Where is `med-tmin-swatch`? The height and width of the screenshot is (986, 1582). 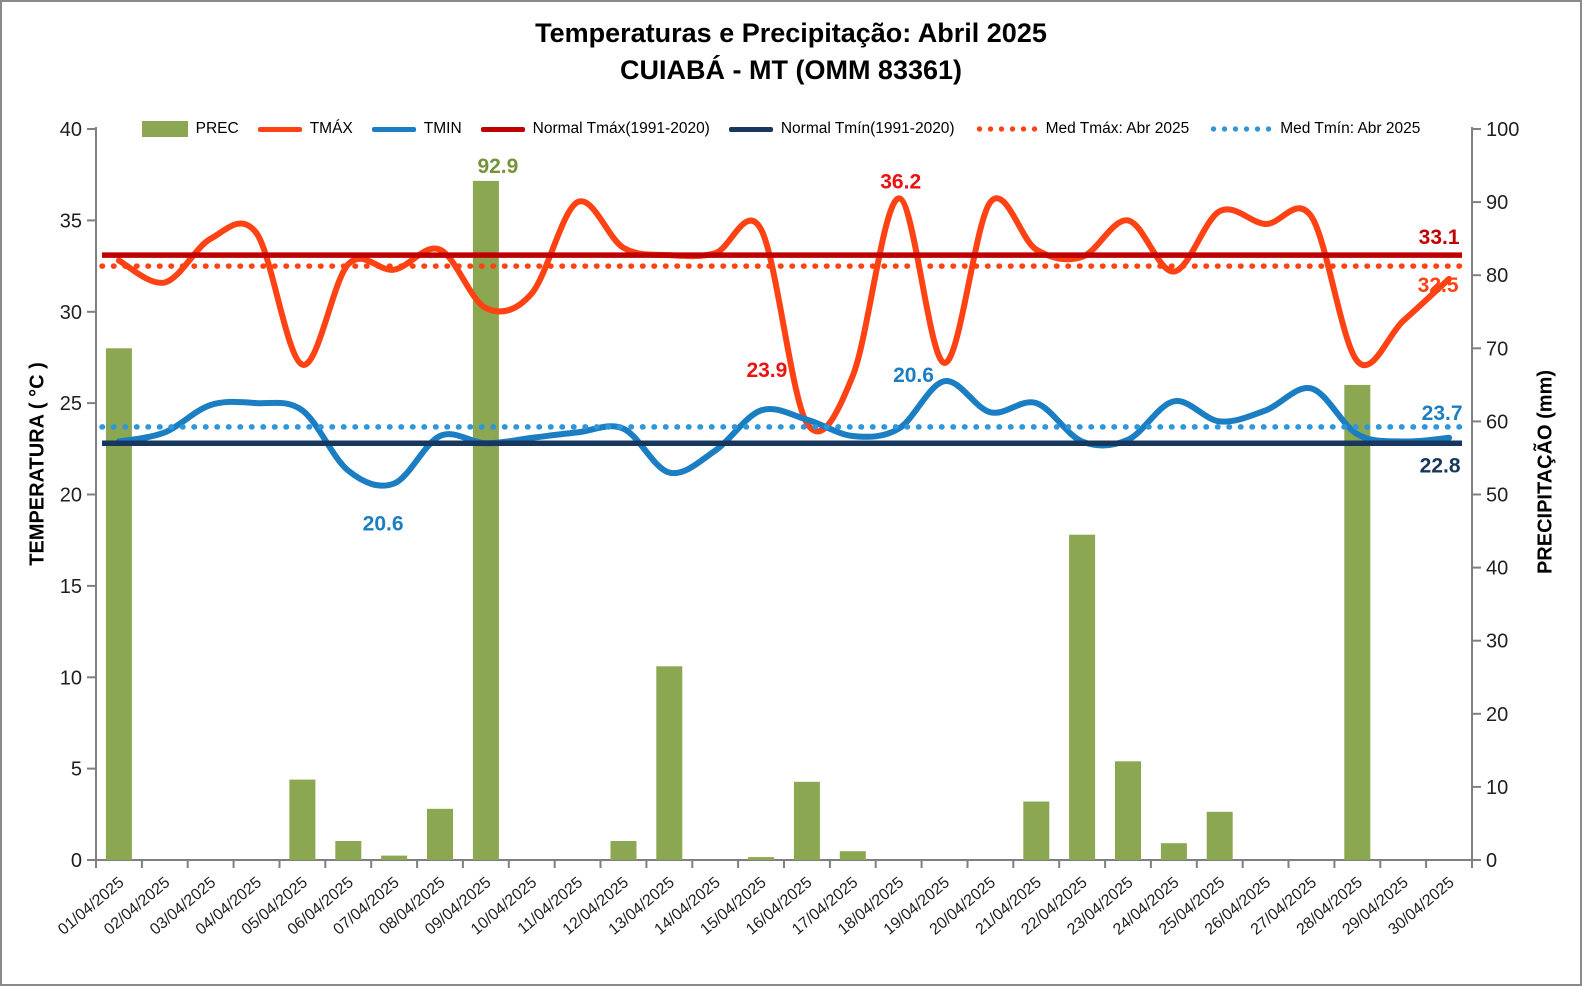
med-tmin-swatch is located at coordinates (1240, 129).